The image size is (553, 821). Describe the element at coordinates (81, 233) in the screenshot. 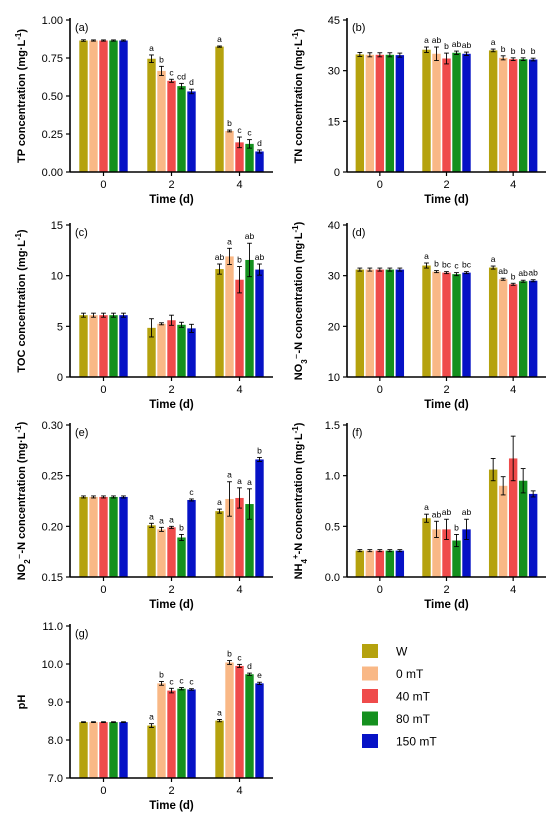

I see `panel-label: (c)` at that location.